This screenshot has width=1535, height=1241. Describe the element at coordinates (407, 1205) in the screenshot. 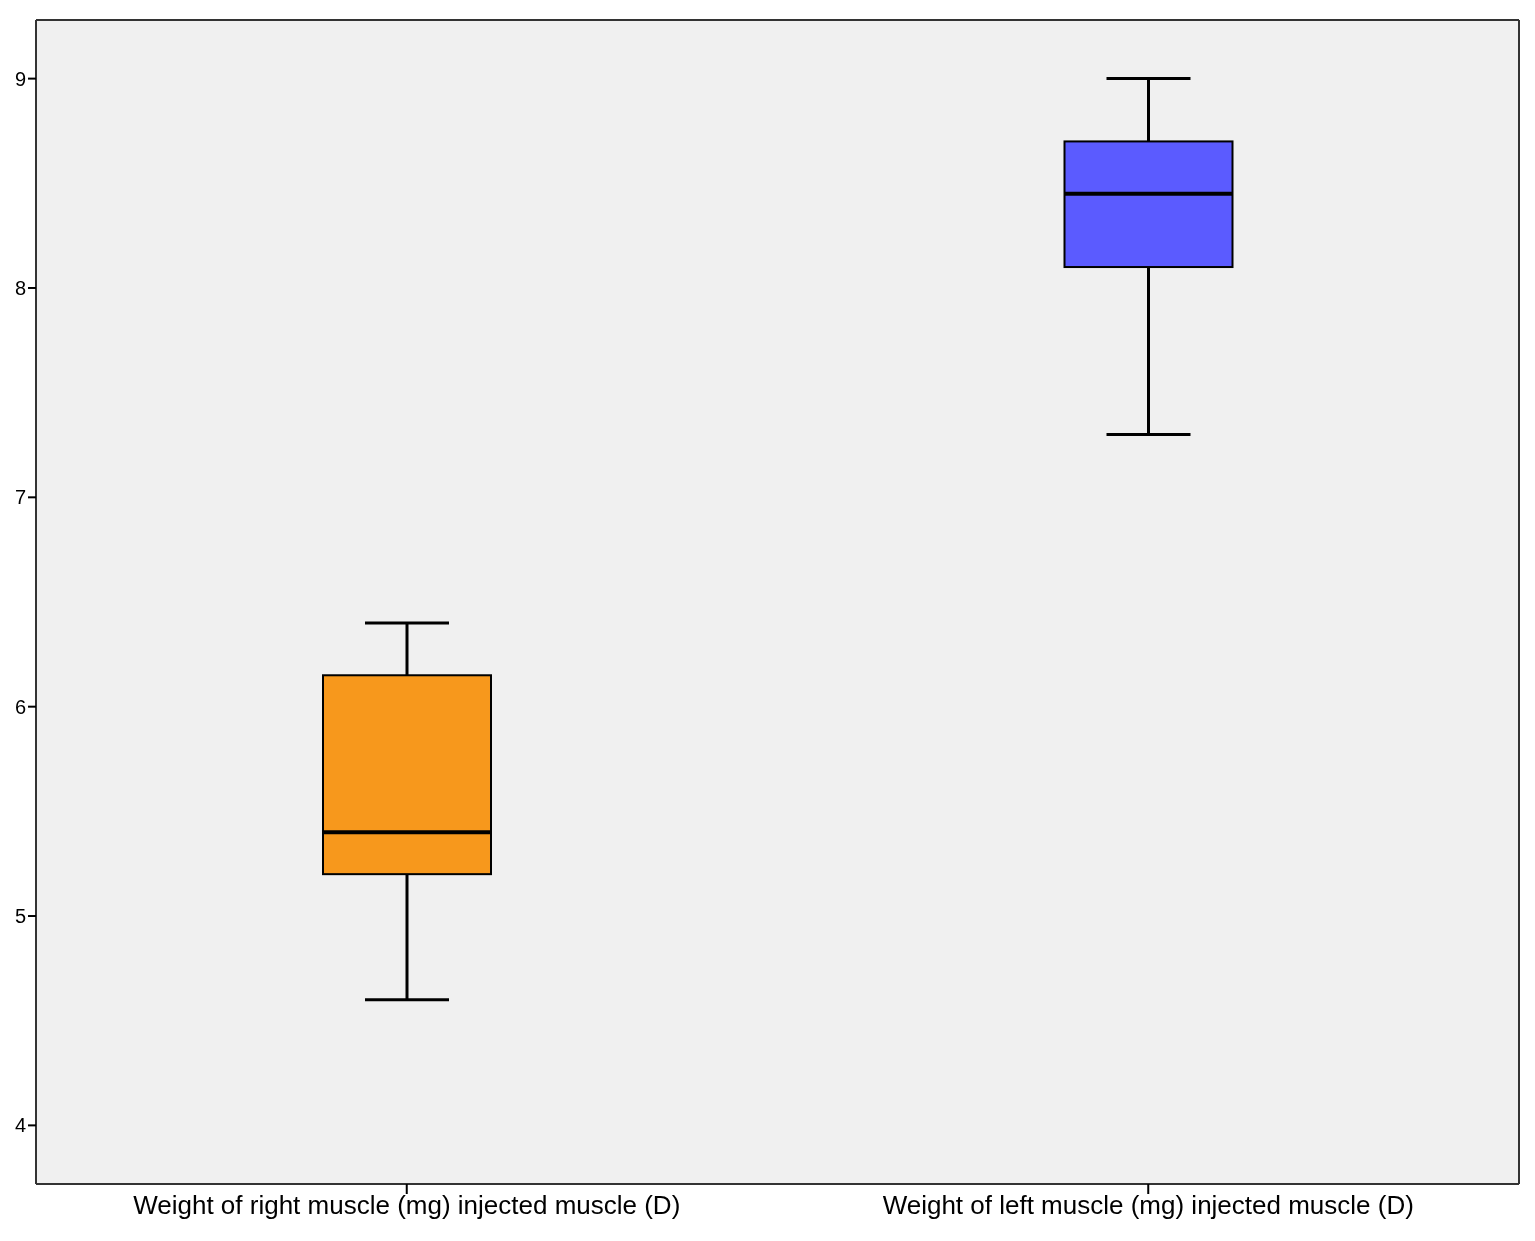

I see `x-tick-label: Weight of right muscle (mg) injected muscle (D)` at that location.